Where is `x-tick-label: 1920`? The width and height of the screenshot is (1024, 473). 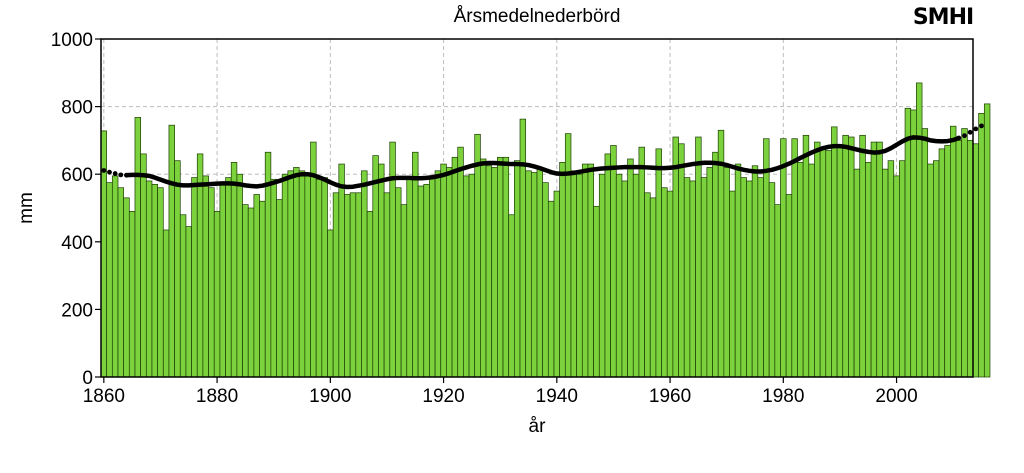
x-tick-label: 1920 is located at coordinates (443, 396).